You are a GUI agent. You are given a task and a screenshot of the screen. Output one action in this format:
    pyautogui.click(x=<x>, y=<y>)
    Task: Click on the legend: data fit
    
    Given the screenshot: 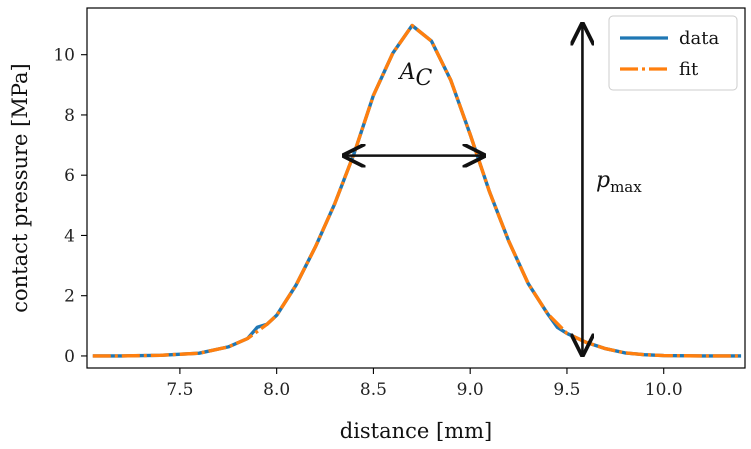 What is the action you would take?
    pyautogui.click(x=673, y=53)
    